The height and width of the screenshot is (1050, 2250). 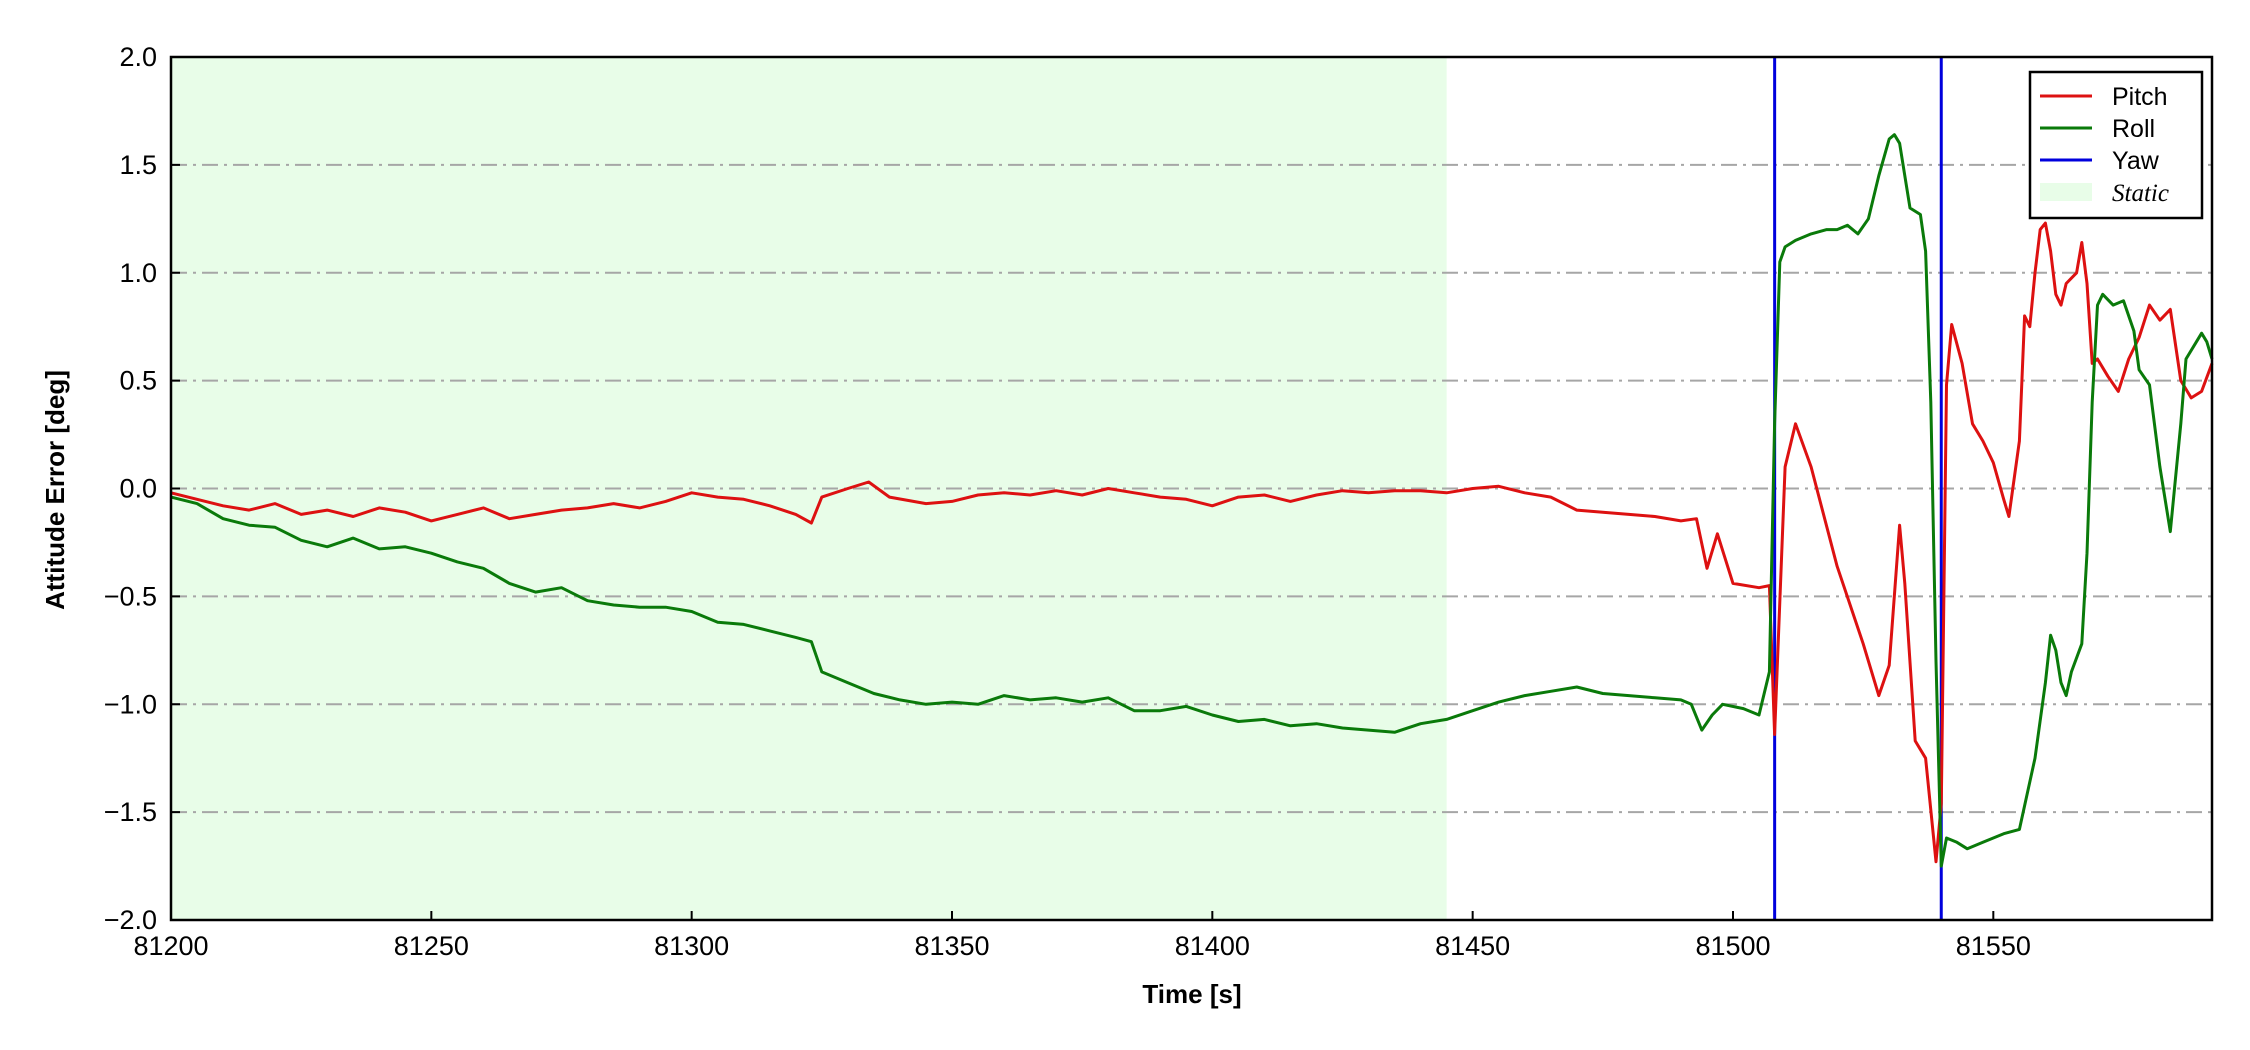 What do you see at coordinates (2136, 161) in the screenshot?
I see `legend-label-yaw: Yaw` at bounding box center [2136, 161].